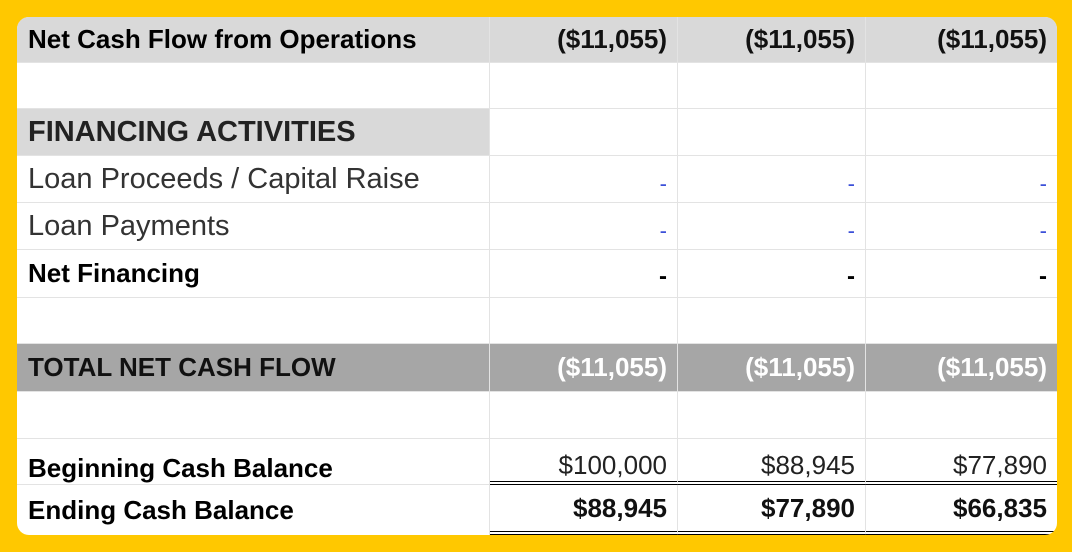  What do you see at coordinates (253, 462) in the screenshot?
I see `row-label: Beginning Cash Balance` at bounding box center [253, 462].